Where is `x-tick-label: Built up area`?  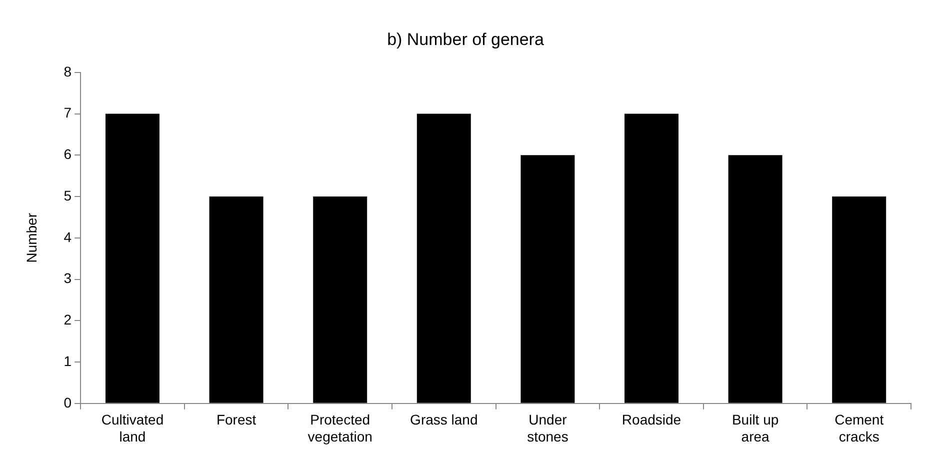 x-tick-label: Built up area is located at coordinates (755, 428).